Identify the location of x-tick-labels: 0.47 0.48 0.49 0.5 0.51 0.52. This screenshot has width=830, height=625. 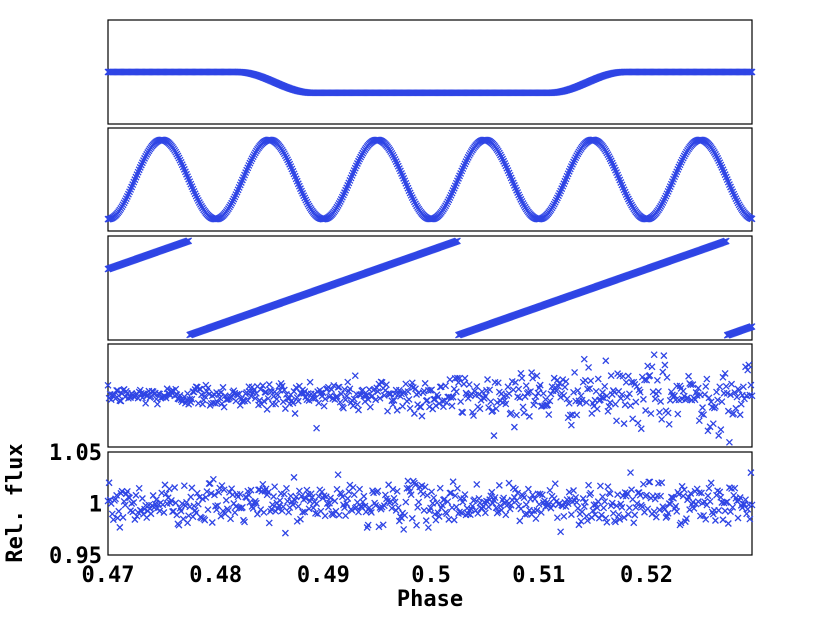
(377, 575).